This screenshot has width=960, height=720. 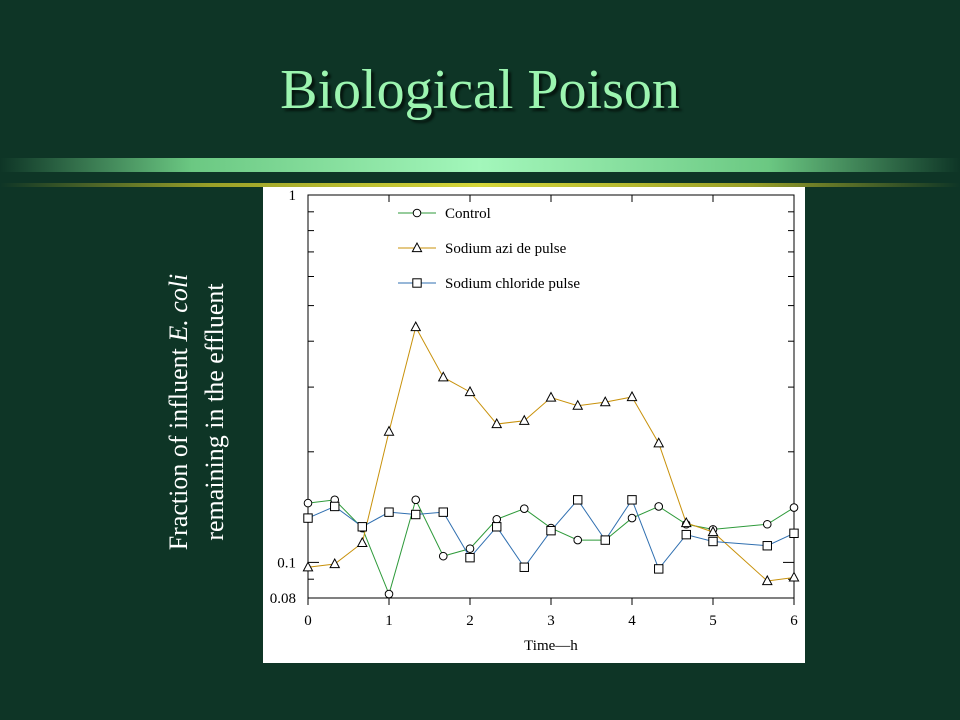 I want to click on slide-title: Biological Poison, so click(x=480, y=90).